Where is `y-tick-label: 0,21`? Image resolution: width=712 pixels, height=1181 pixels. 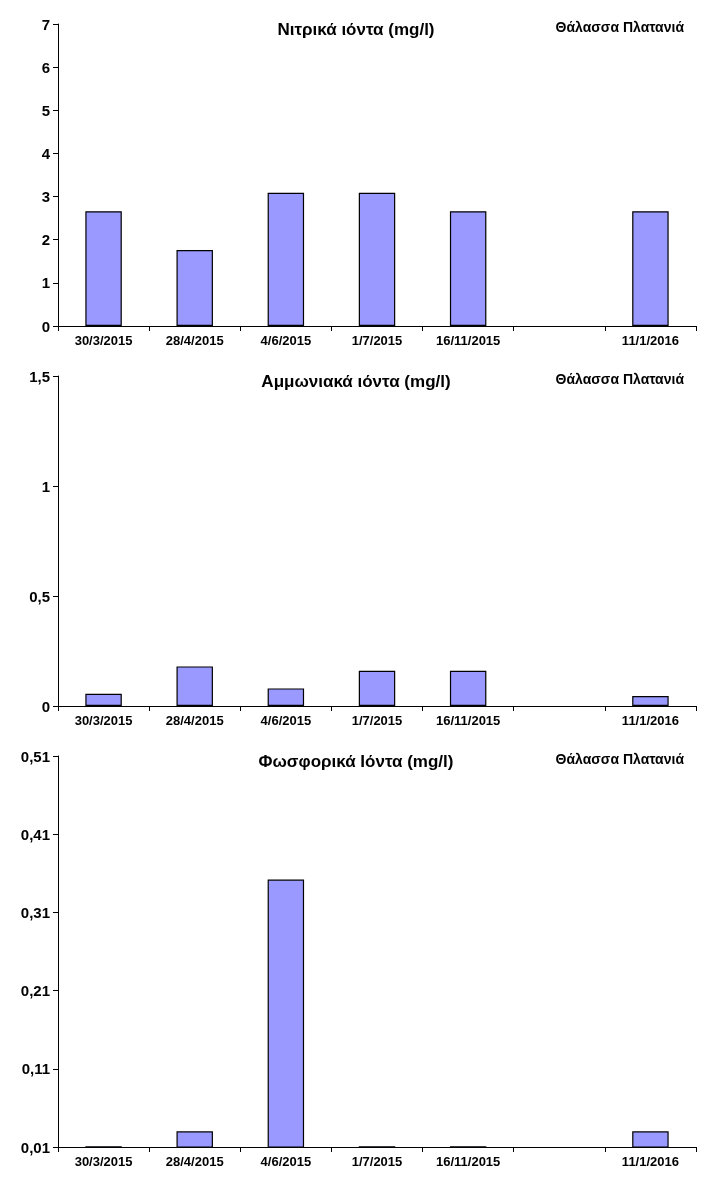 y-tick-label: 0,21 is located at coordinates (35, 991).